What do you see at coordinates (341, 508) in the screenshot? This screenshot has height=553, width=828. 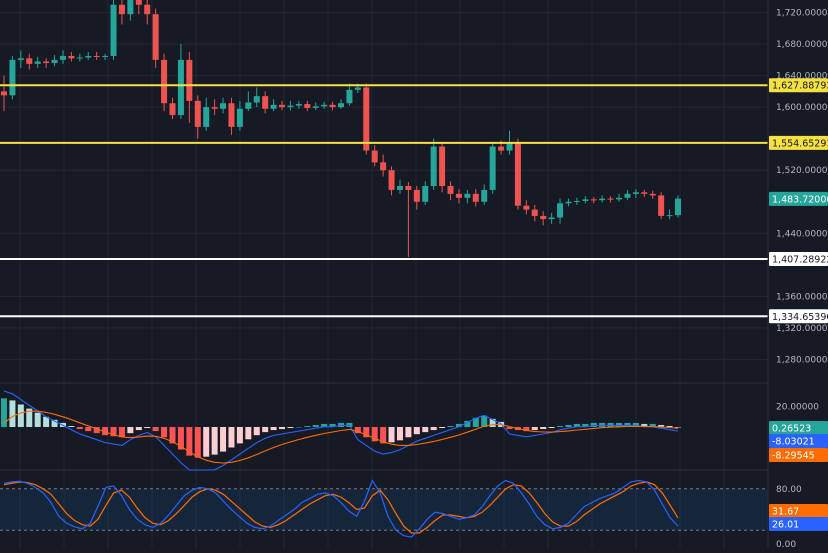 I see `stochastic-k-line` at bounding box center [341, 508].